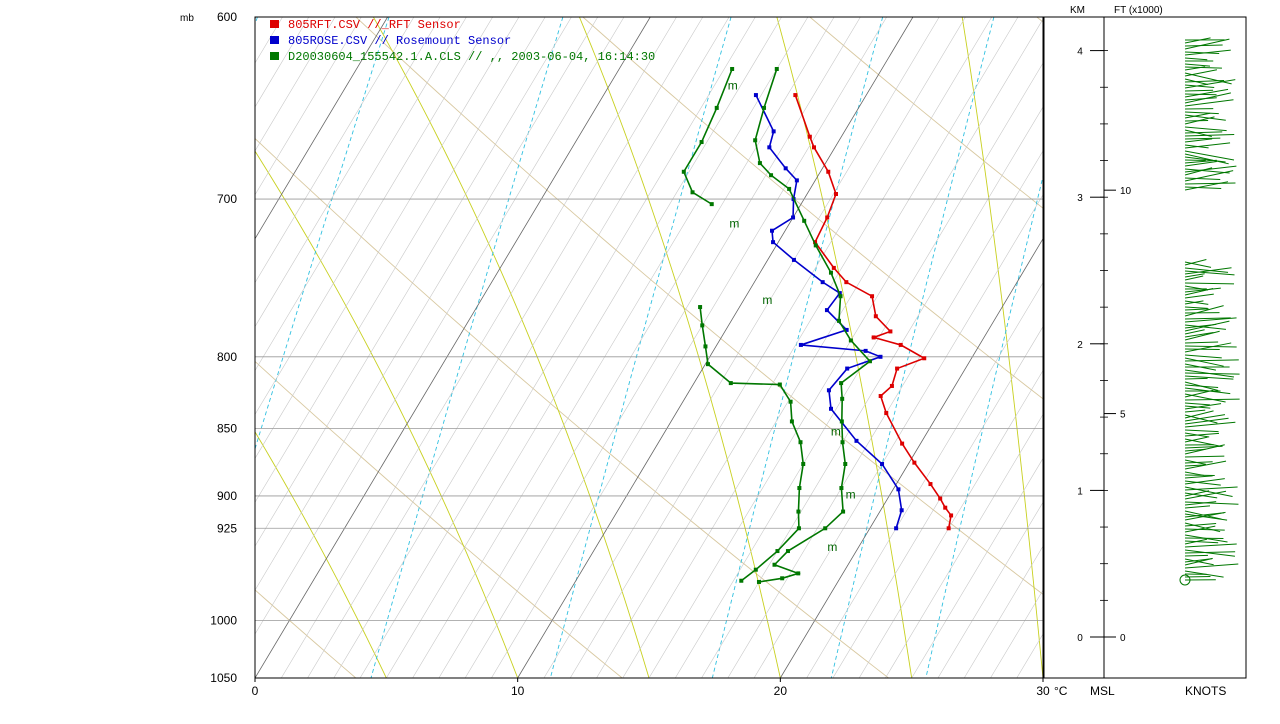 This screenshot has width=1280, height=724. I want to click on ft-tick-label: 10, so click(1126, 191).